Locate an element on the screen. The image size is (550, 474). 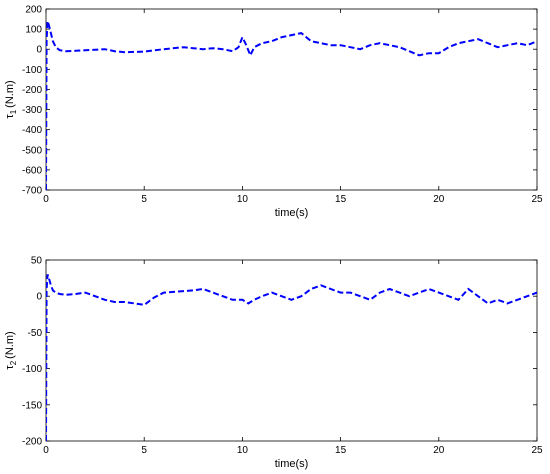
y-tick-label: 50 is located at coordinates (37, 261).